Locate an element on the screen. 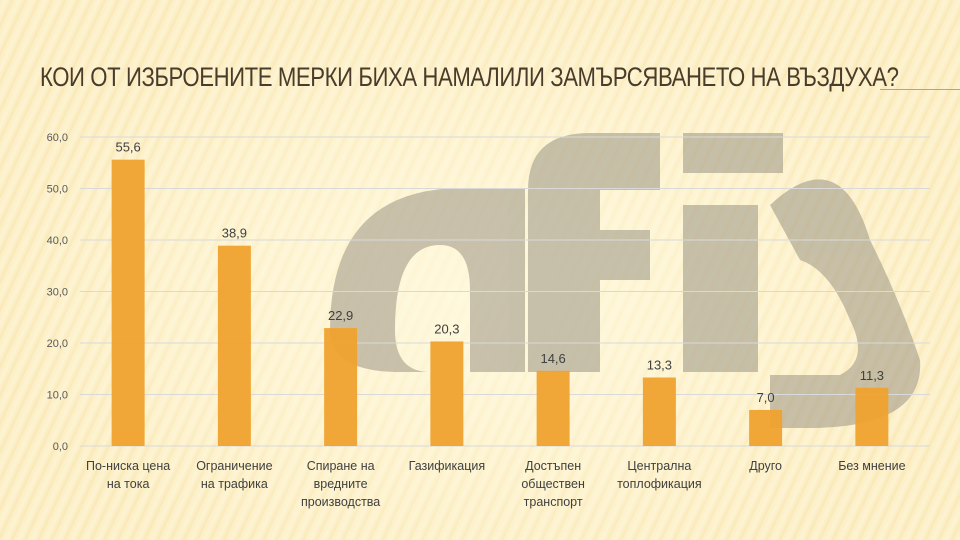  y-tick-label: 10,0 is located at coordinates (57, 396).